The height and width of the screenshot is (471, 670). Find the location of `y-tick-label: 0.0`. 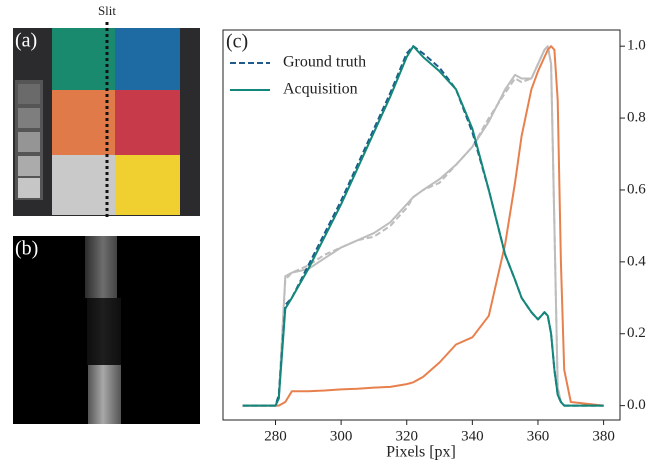

y-tick-label: 0.0 is located at coordinates (636, 405).